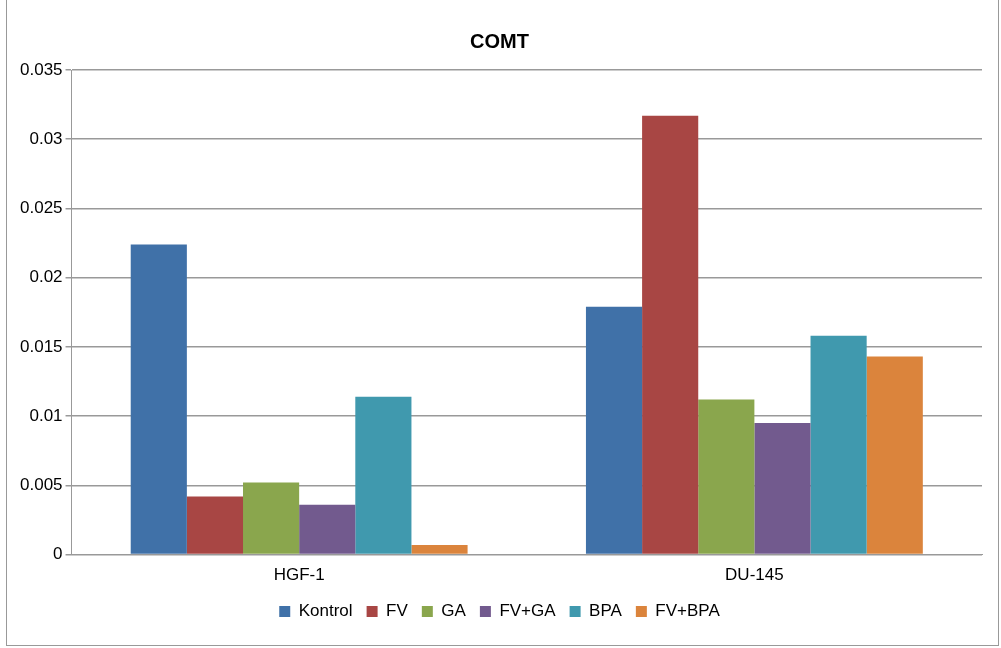 This screenshot has height=648, width=1001. What do you see at coordinates (46, 277) in the screenshot?
I see `y-tick-label: 0.02` at bounding box center [46, 277].